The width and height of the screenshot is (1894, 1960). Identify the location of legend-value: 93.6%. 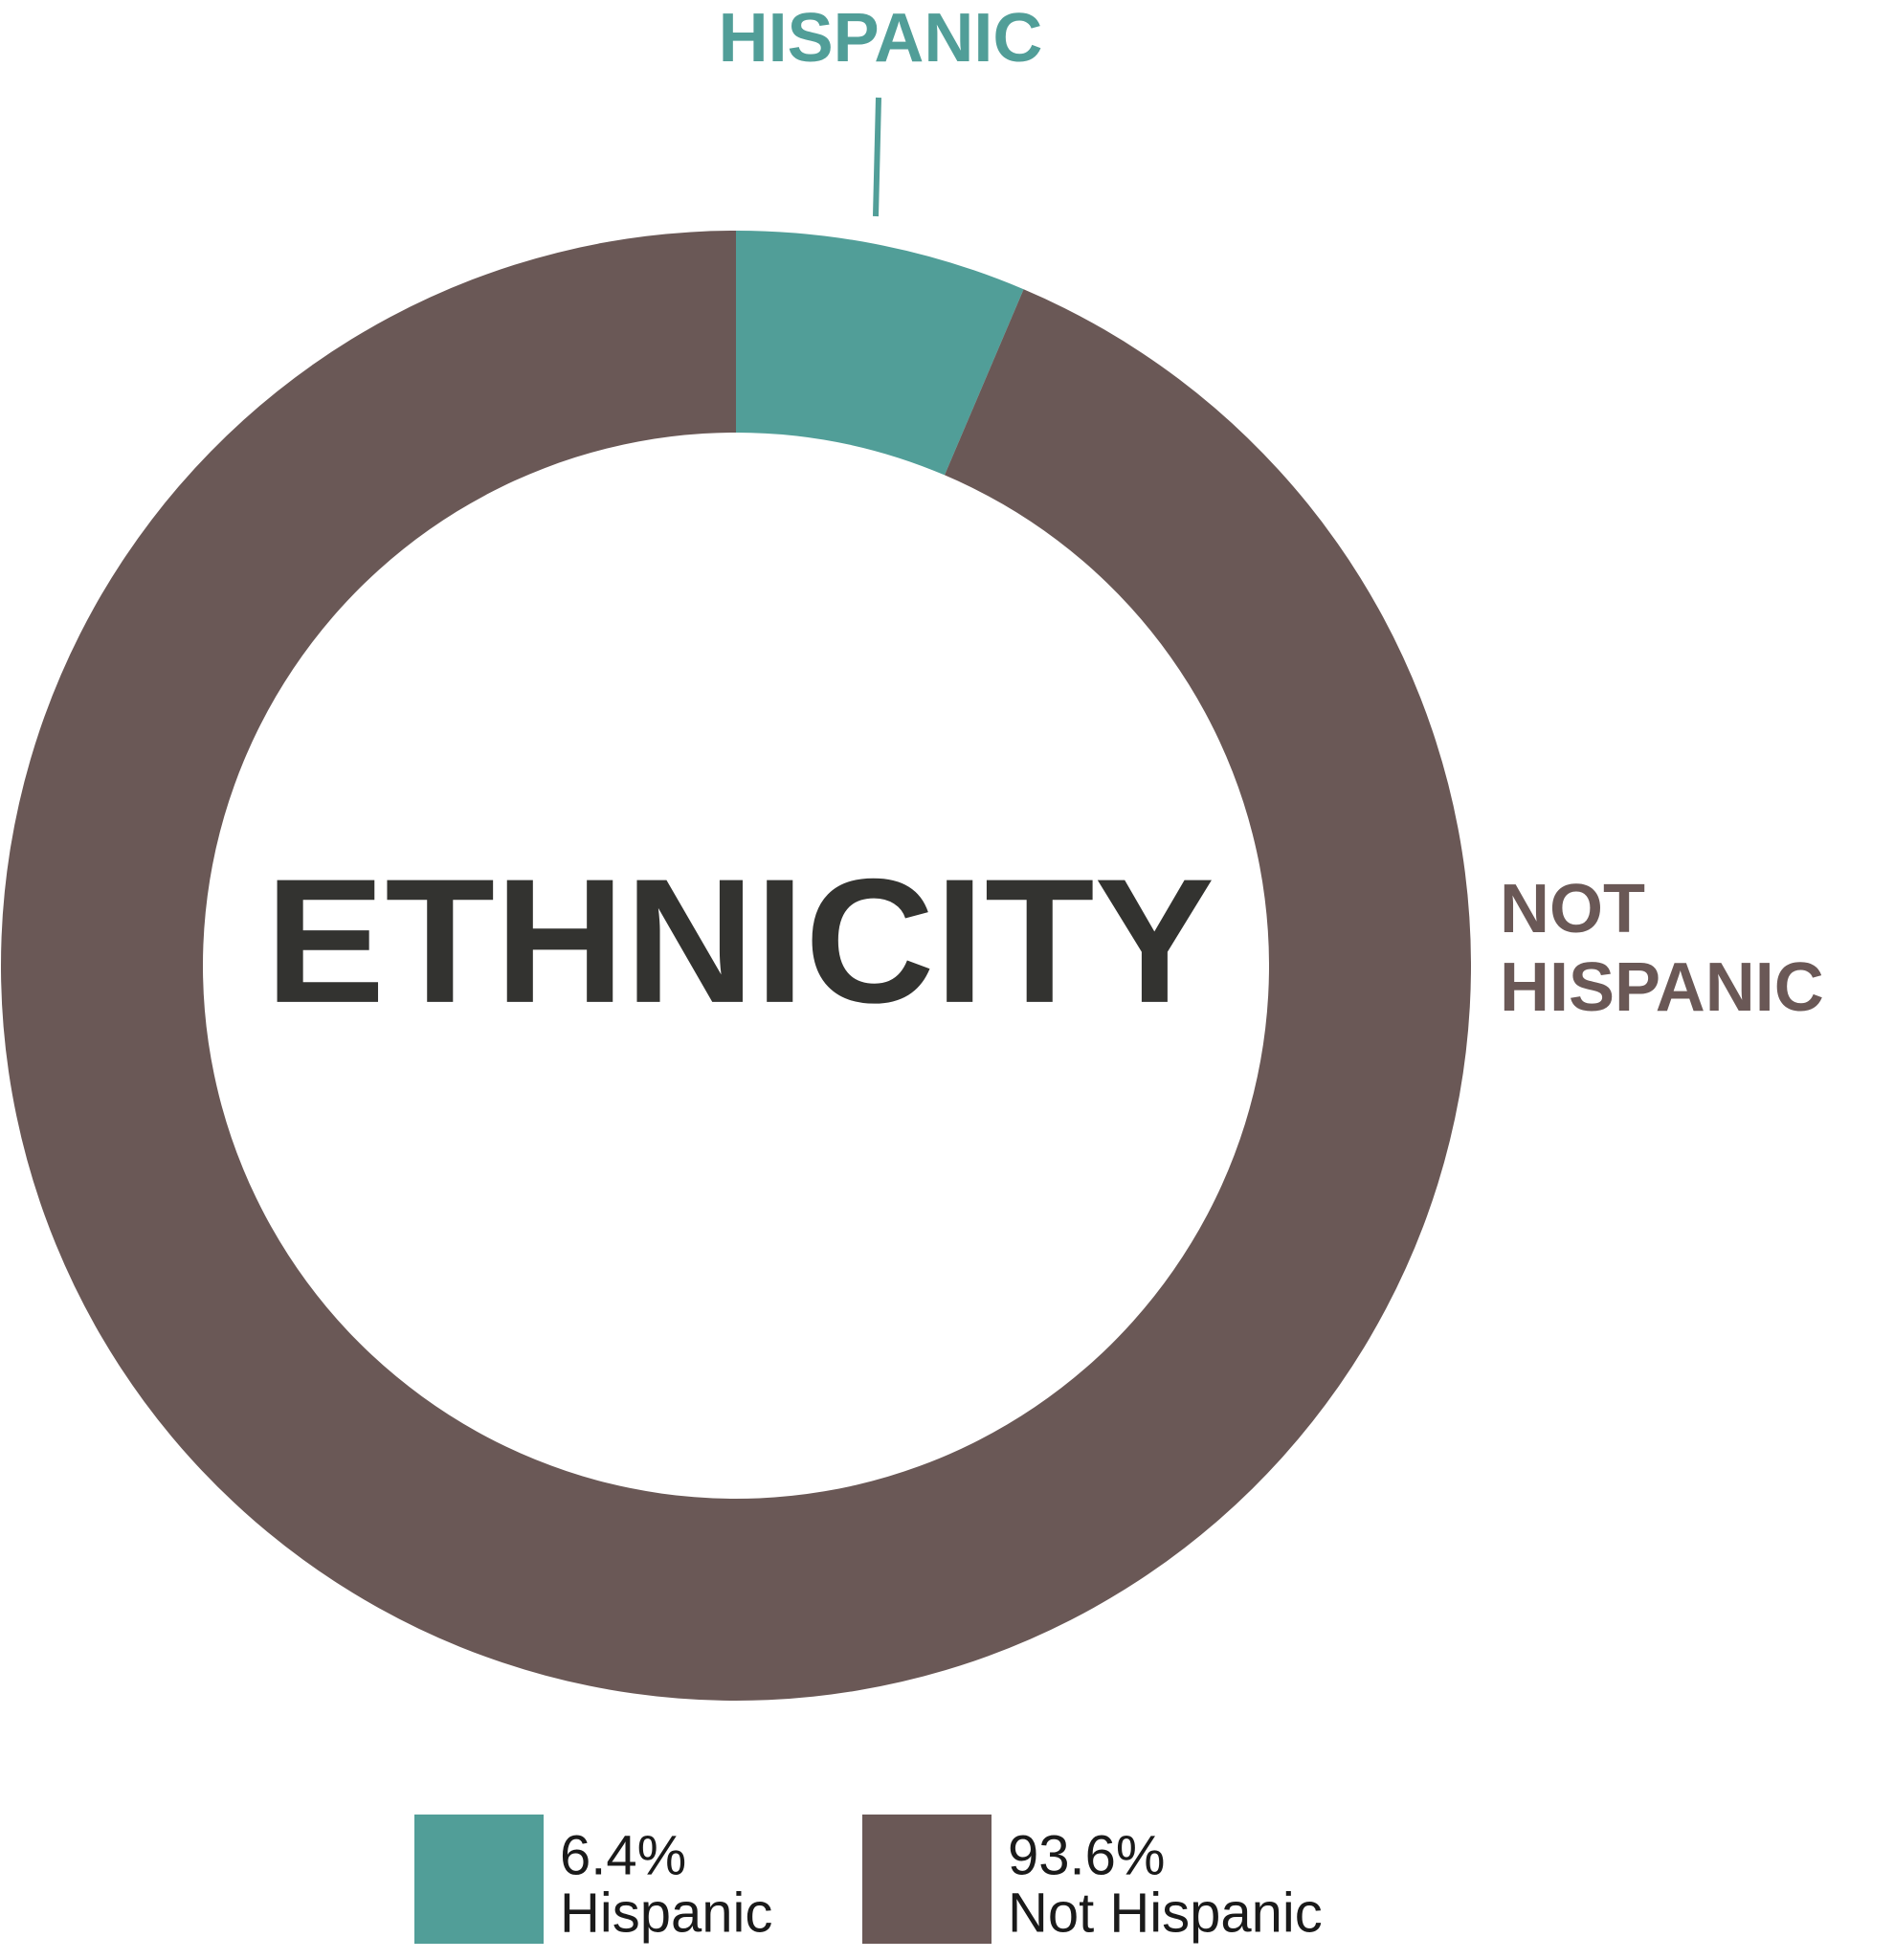
(1086, 1855).